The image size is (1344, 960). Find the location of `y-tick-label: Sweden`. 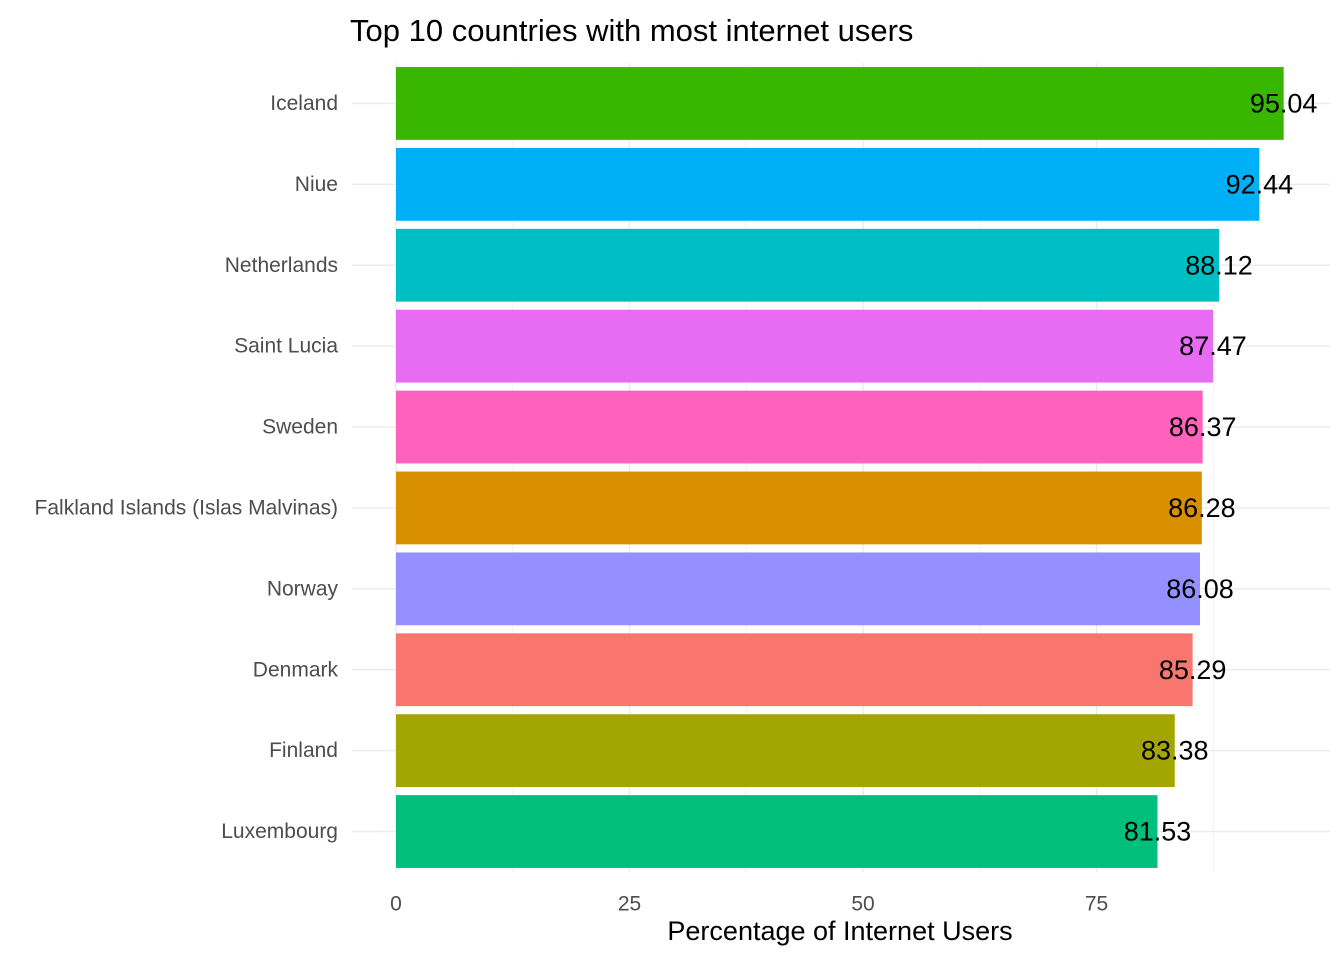

y-tick-label: Sweden is located at coordinates (300, 427).